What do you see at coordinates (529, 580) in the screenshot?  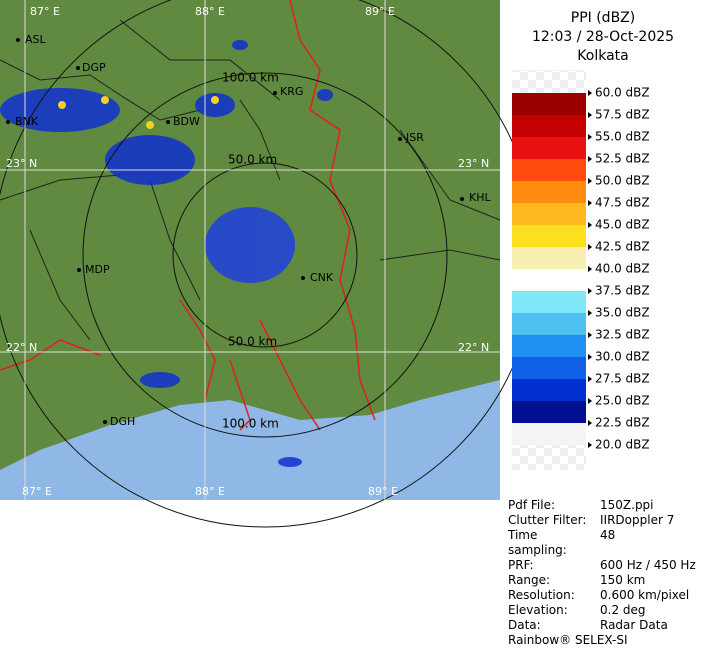 I see `info-key: Range:` at bounding box center [529, 580].